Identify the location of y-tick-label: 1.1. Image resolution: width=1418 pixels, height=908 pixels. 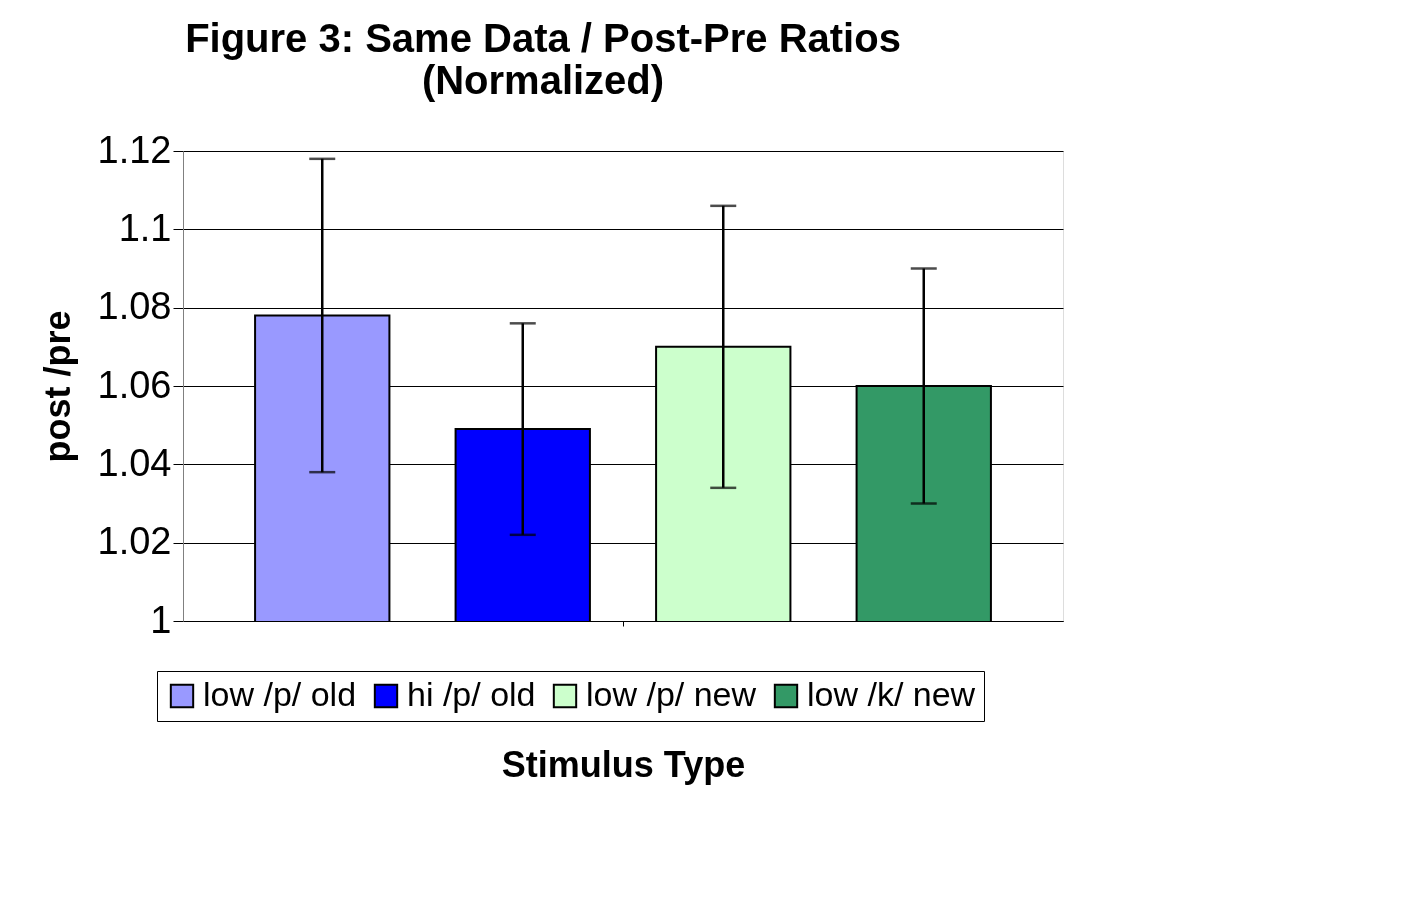
(145, 227).